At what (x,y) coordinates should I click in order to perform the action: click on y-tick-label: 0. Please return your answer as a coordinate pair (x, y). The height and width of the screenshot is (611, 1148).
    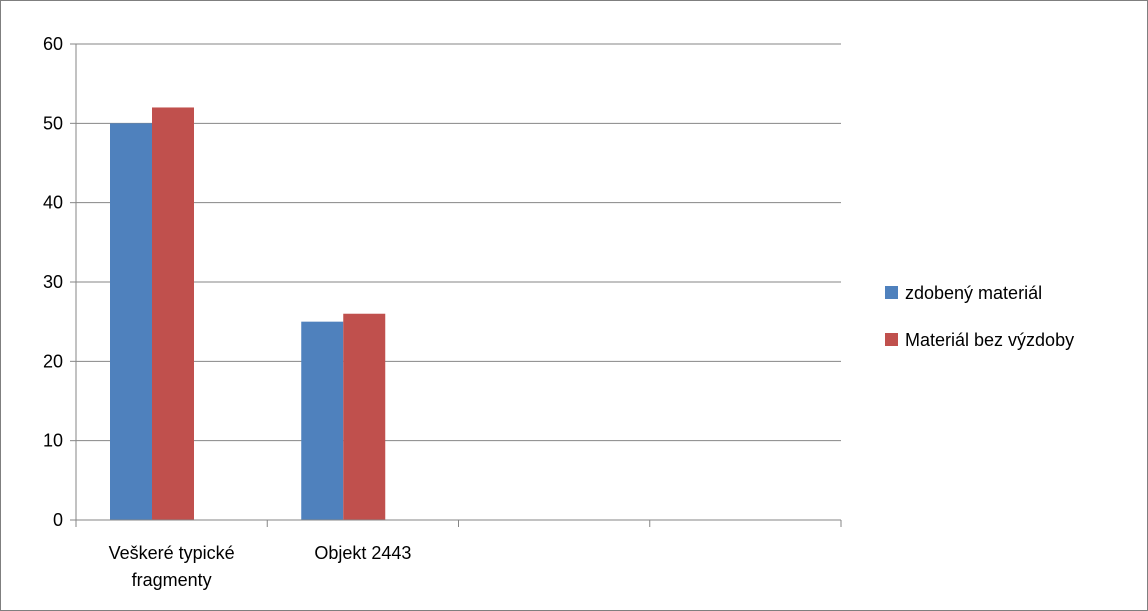
    Looking at the image, I should click on (58, 520).